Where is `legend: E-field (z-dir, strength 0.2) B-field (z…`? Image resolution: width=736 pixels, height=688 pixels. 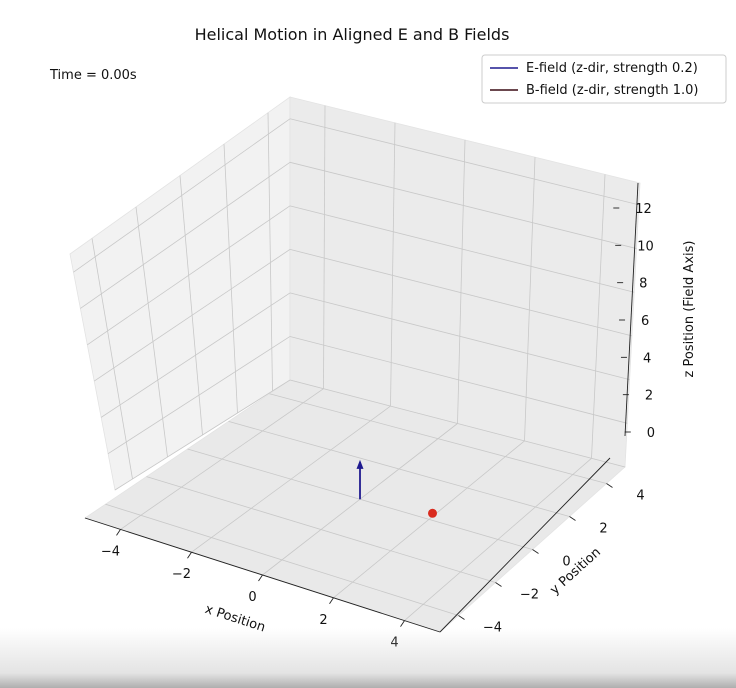 legend: E-field (z-dir, strength 0.2) B-field (z… is located at coordinates (604, 79).